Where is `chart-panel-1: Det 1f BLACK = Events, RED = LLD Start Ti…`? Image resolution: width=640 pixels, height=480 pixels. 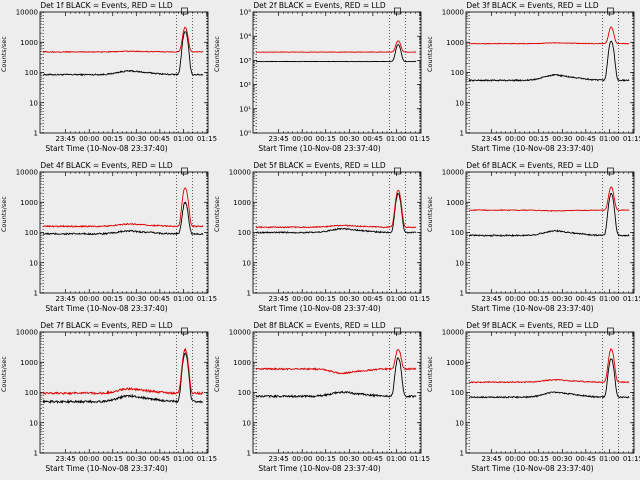 chart-panel-1: Det 1f BLACK = Events, RED = LLD Start Ti… is located at coordinates (108, 80).